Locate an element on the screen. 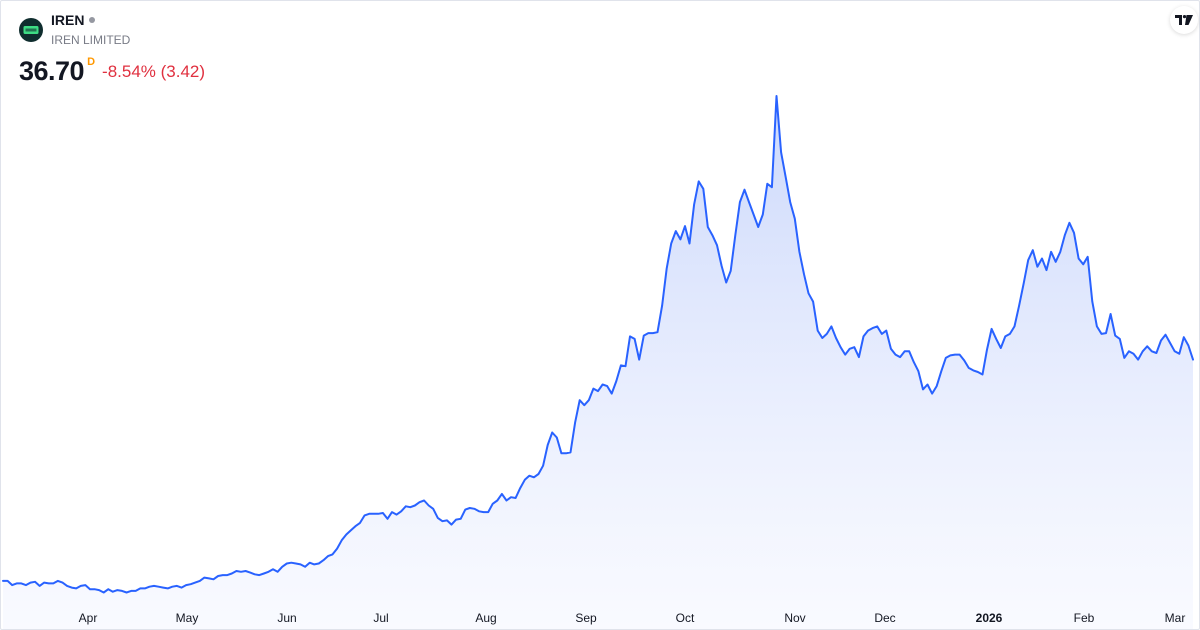  tradingview-logo-icon is located at coordinates (1184, 20).